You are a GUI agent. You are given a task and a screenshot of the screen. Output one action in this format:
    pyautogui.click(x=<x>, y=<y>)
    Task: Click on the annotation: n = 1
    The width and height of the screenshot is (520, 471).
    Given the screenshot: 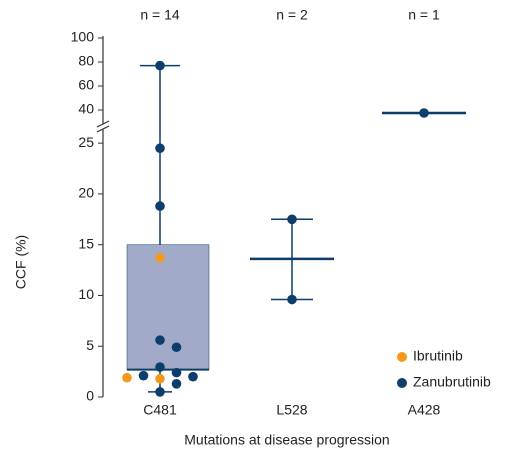 What is the action you would take?
    pyautogui.click(x=424, y=15)
    